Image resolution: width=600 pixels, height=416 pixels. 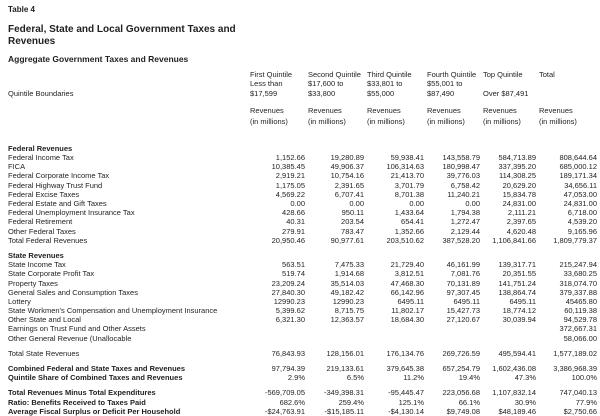 I want to click on cell-value: 106,314.63, so click(x=405, y=167).